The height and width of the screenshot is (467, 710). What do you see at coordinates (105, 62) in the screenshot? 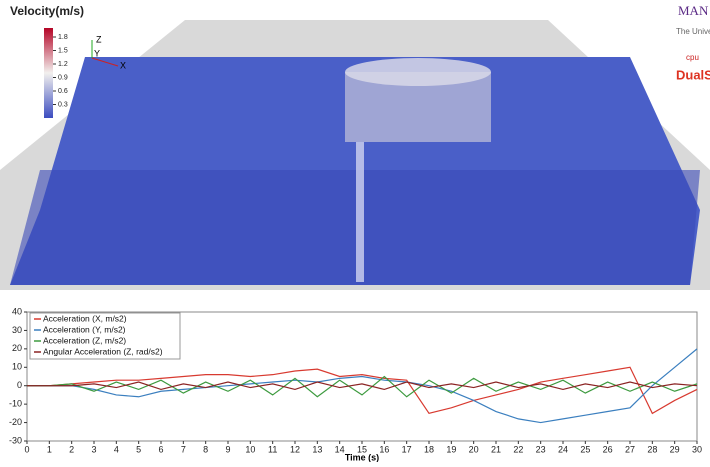
I see `axis-x` at bounding box center [105, 62].